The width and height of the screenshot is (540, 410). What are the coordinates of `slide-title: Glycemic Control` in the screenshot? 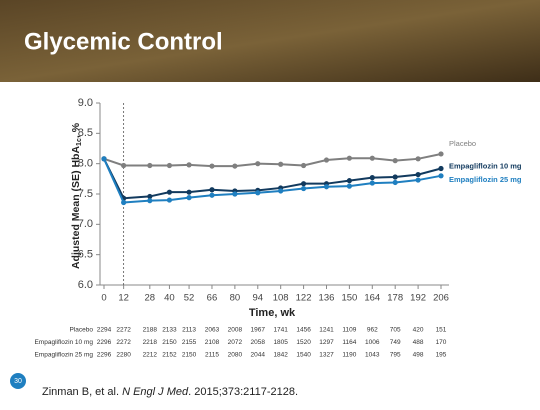 It's located at (123, 41).